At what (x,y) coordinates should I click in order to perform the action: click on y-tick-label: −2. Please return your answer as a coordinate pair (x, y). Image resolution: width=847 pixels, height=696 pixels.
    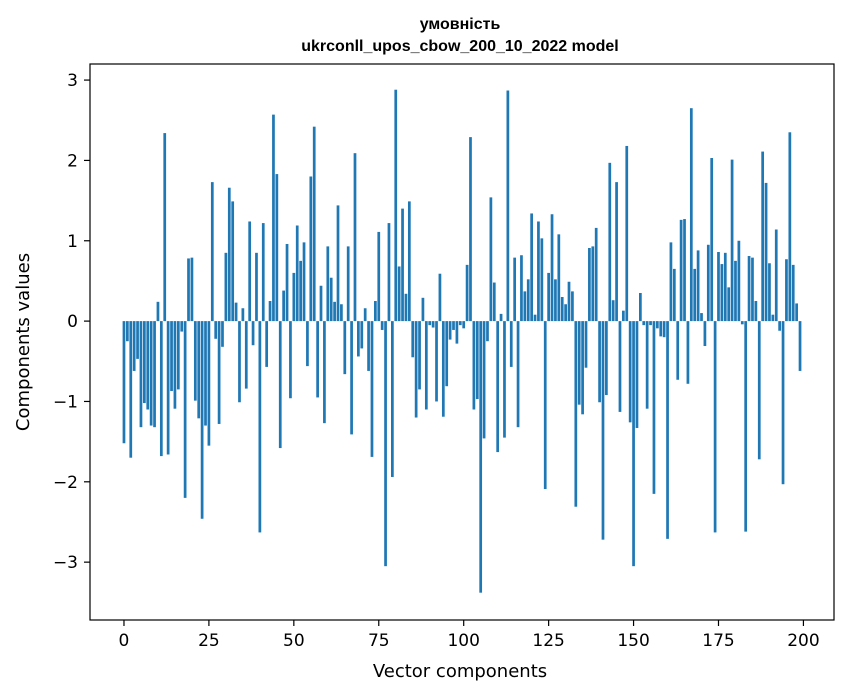
    Looking at the image, I should click on (65, 483).